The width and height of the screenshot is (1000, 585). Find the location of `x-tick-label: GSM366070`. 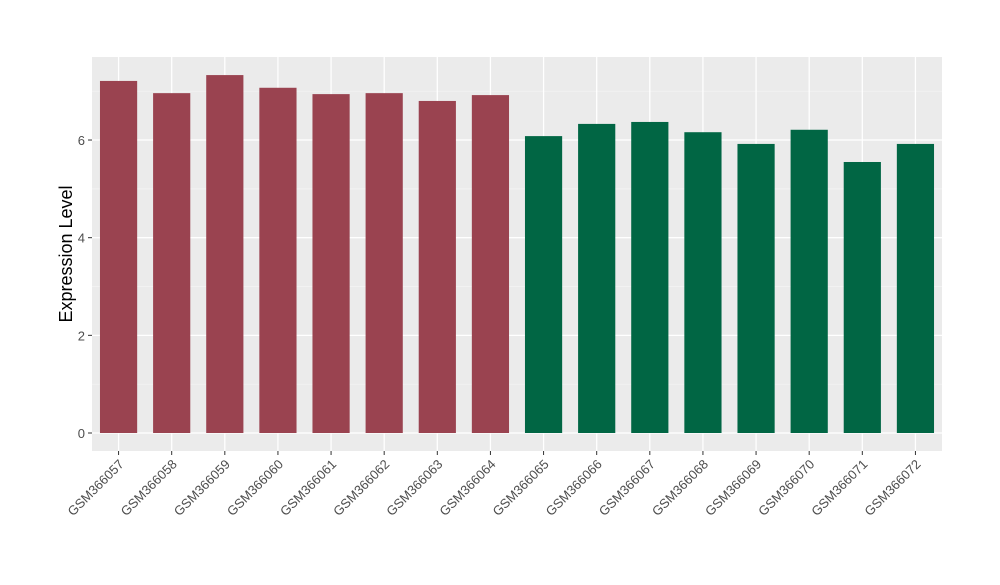

x-tick-label: GSM366070 is located at coordinates (786, 488).